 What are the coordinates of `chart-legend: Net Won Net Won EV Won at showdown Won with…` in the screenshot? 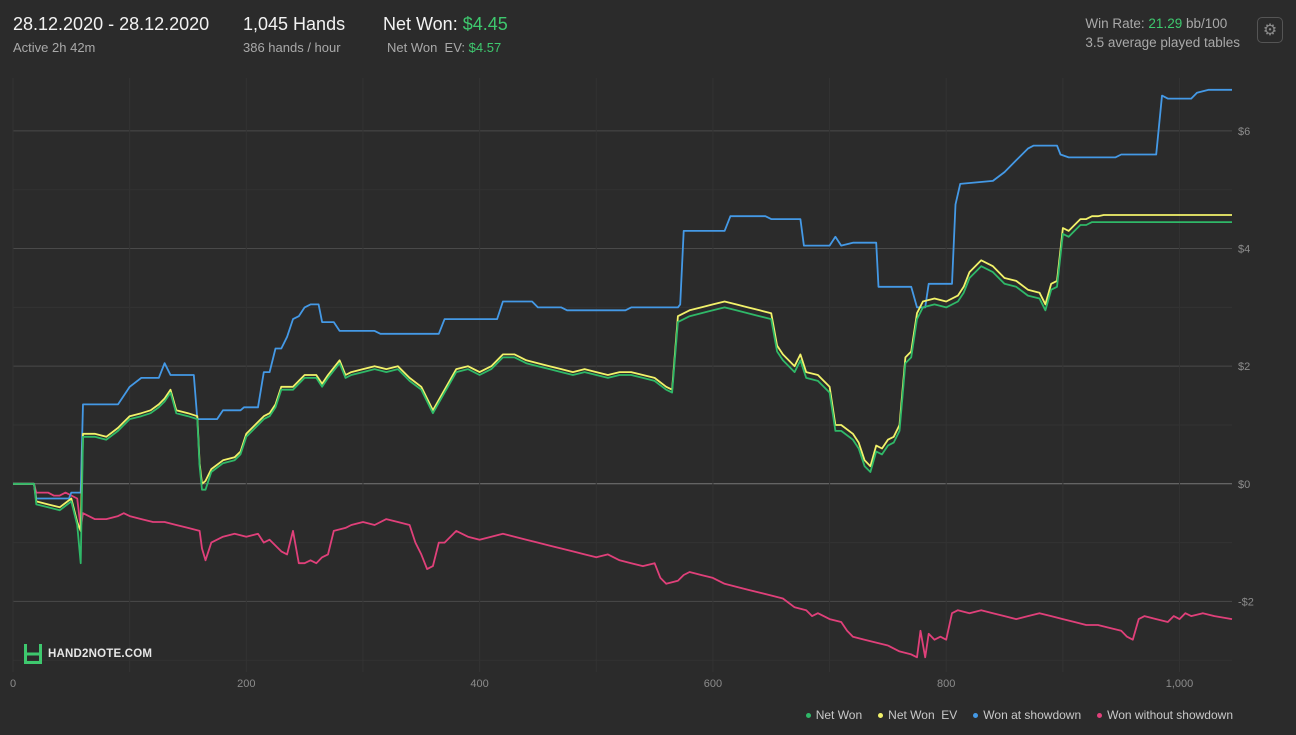 It's located at (1019, 715).